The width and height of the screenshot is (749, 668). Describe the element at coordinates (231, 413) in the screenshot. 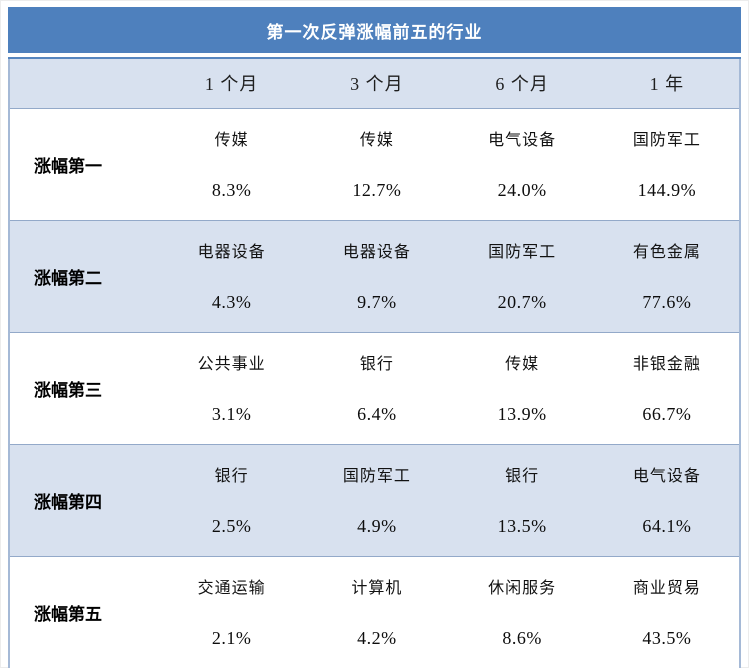

I see `pct-value: 3.1%` at that location.